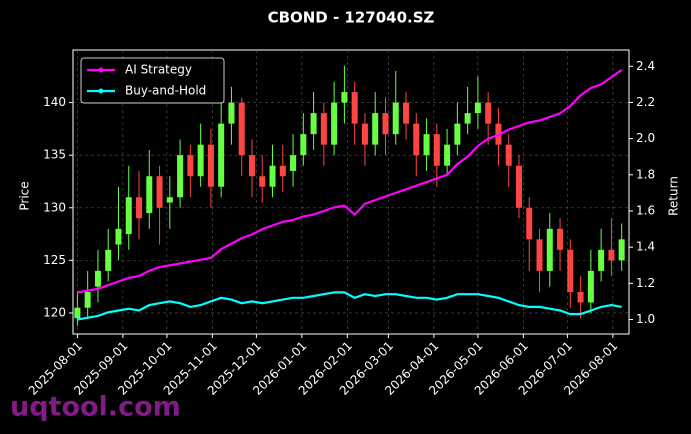  Describe the element at coordinates (645, 247) in the screenshot. I see `y2-tick-label: 1.4` at that location.